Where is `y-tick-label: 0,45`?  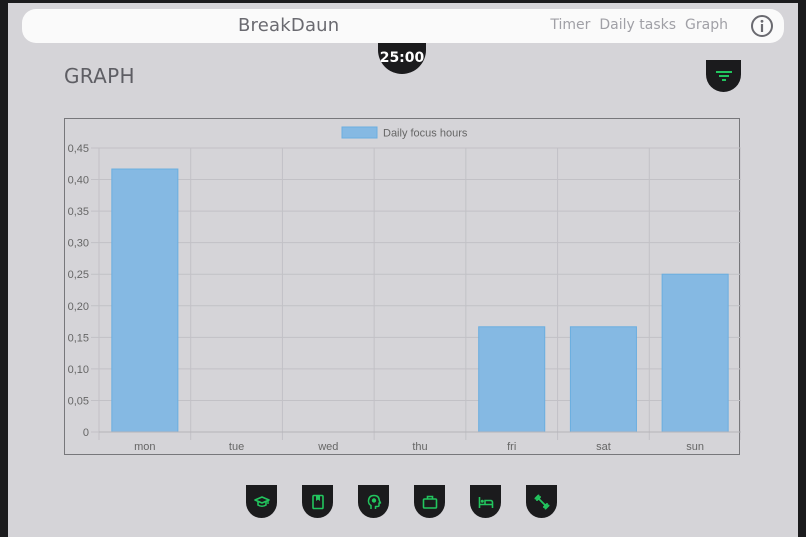 y-tick-label: 0,45 is located at coordinates (78, 149).